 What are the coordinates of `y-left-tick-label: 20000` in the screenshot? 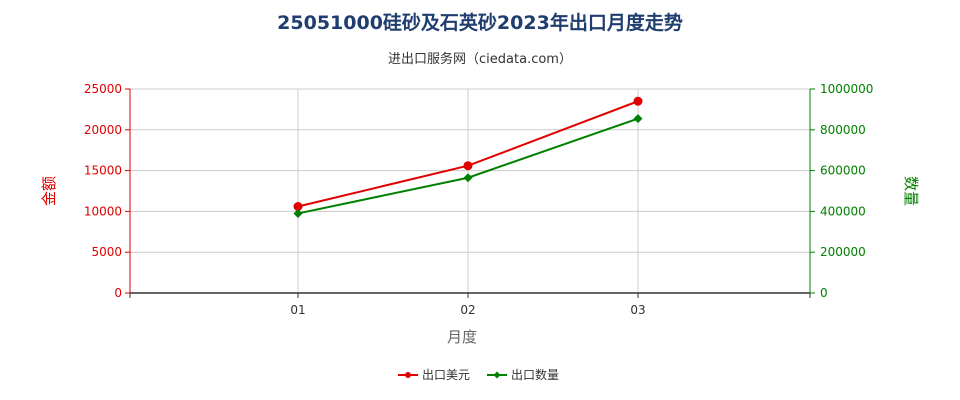 It's located at (103, 130).